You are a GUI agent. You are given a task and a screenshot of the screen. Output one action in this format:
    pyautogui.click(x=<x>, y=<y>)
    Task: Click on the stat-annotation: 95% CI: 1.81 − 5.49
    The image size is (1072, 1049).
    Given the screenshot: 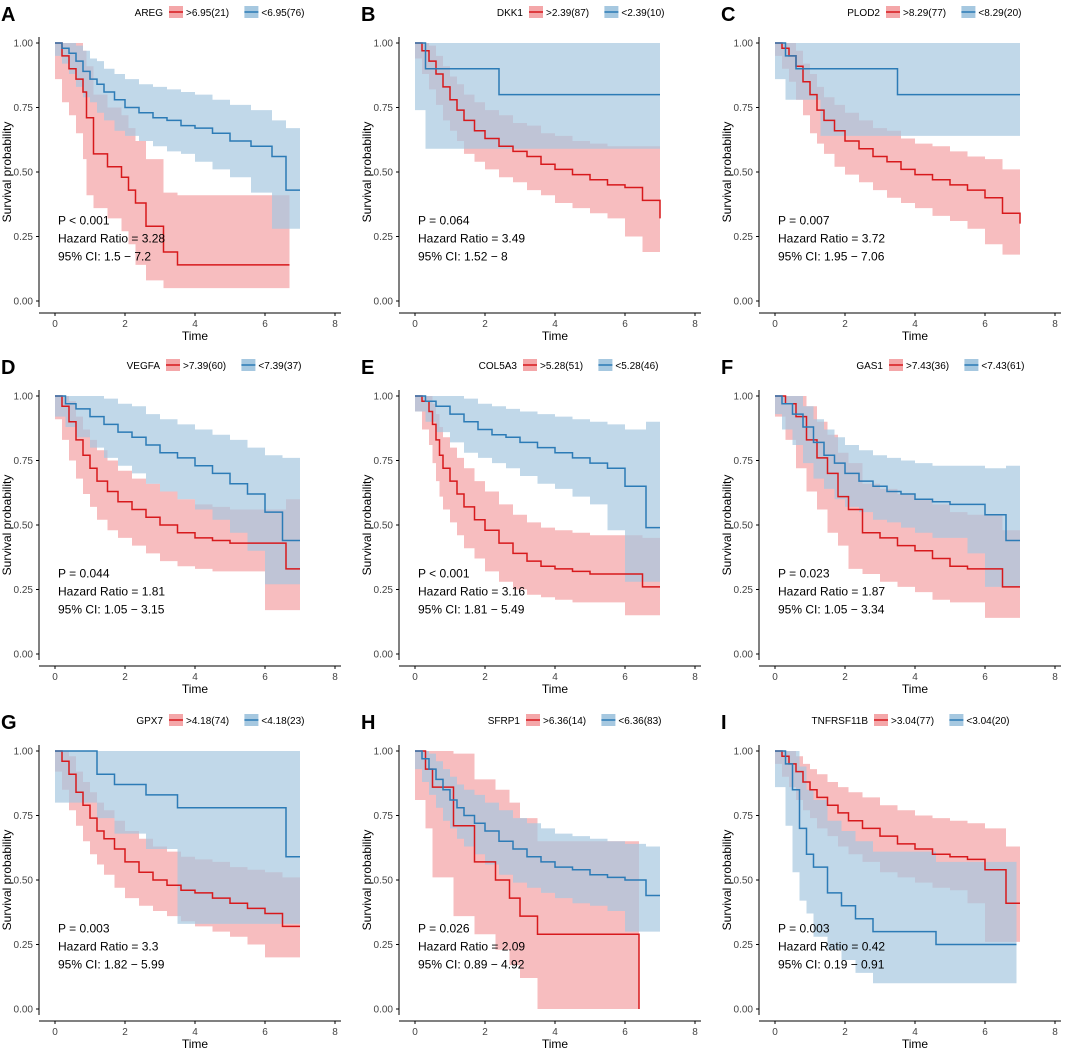 What is the action you would take?
    pyautogui.click(x=471, y=610)
    